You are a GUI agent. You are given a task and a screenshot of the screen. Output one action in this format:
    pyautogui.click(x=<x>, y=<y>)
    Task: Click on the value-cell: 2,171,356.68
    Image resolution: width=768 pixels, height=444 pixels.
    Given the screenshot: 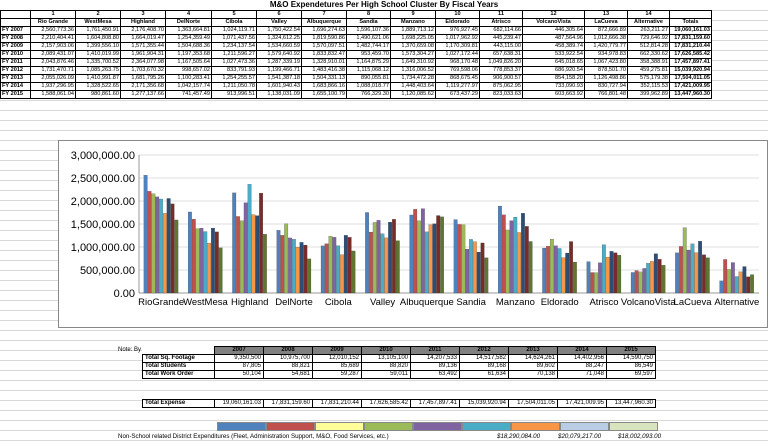 What is the action you would take?
    pyautogui.click(x=143, y=86)
    